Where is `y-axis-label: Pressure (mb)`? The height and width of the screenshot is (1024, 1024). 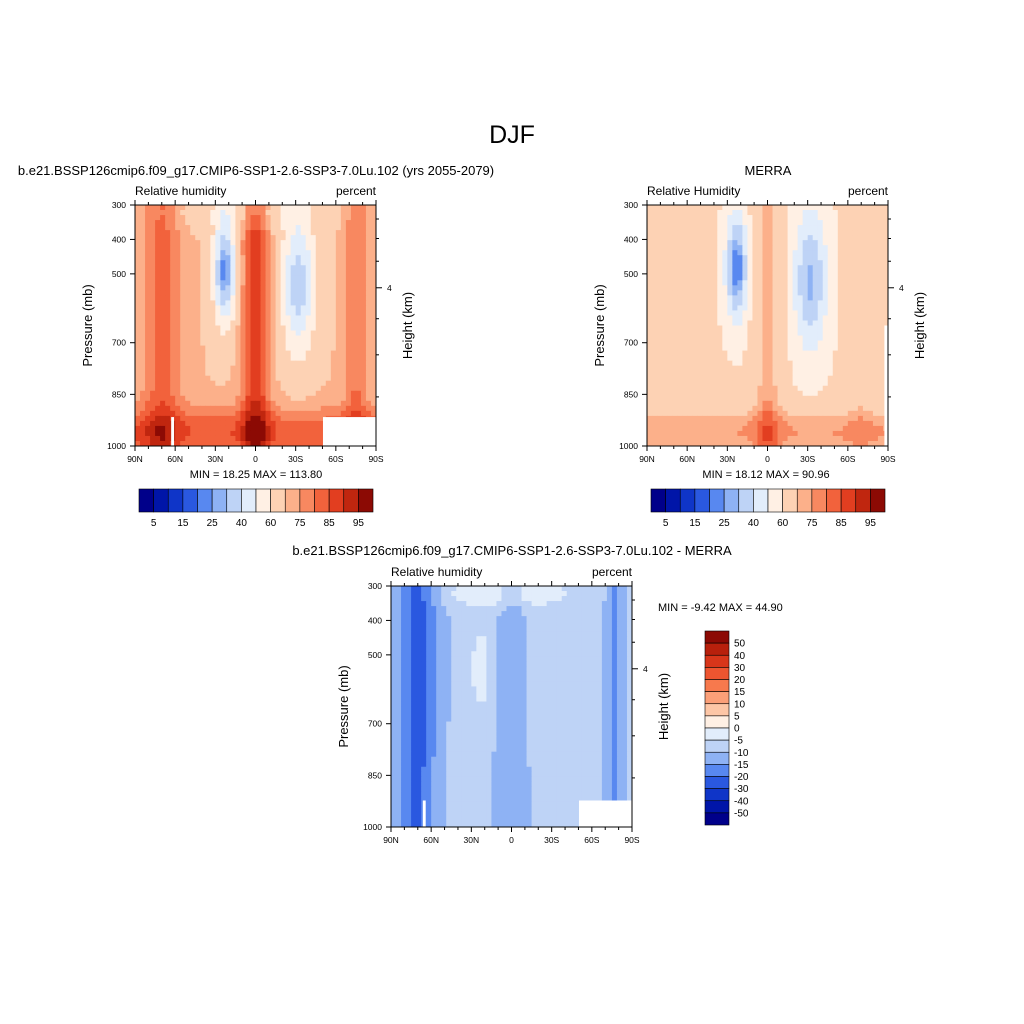
y-axis-label: Pressure (mb) is located at coordinates (599, 325).